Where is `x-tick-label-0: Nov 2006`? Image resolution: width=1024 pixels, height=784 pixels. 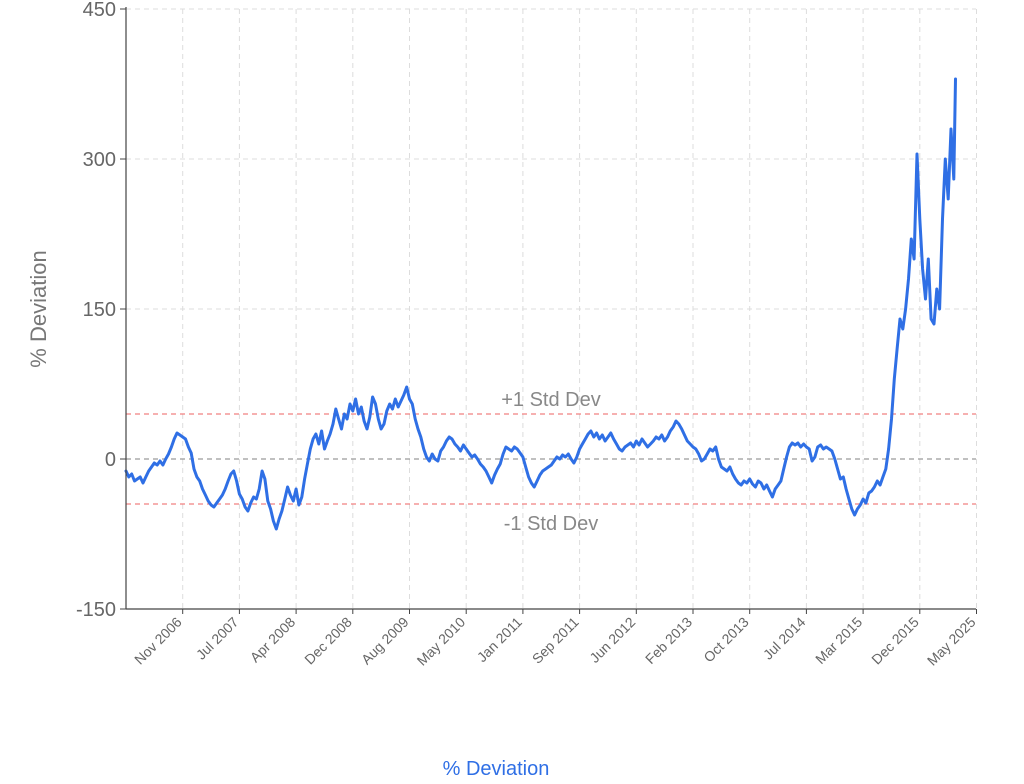 x-tick-label-0: Nov 2006 is located at coordinates (158, 641).